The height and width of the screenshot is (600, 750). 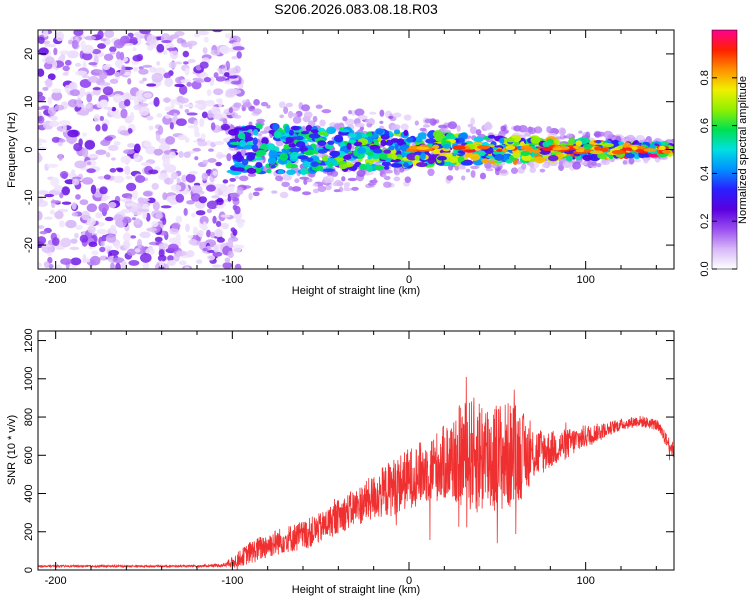 What do you see at coordinates (232, 581) in the screenshot?
I see `bottom-x-tick-label: -100` at bounding box center [232, 581].